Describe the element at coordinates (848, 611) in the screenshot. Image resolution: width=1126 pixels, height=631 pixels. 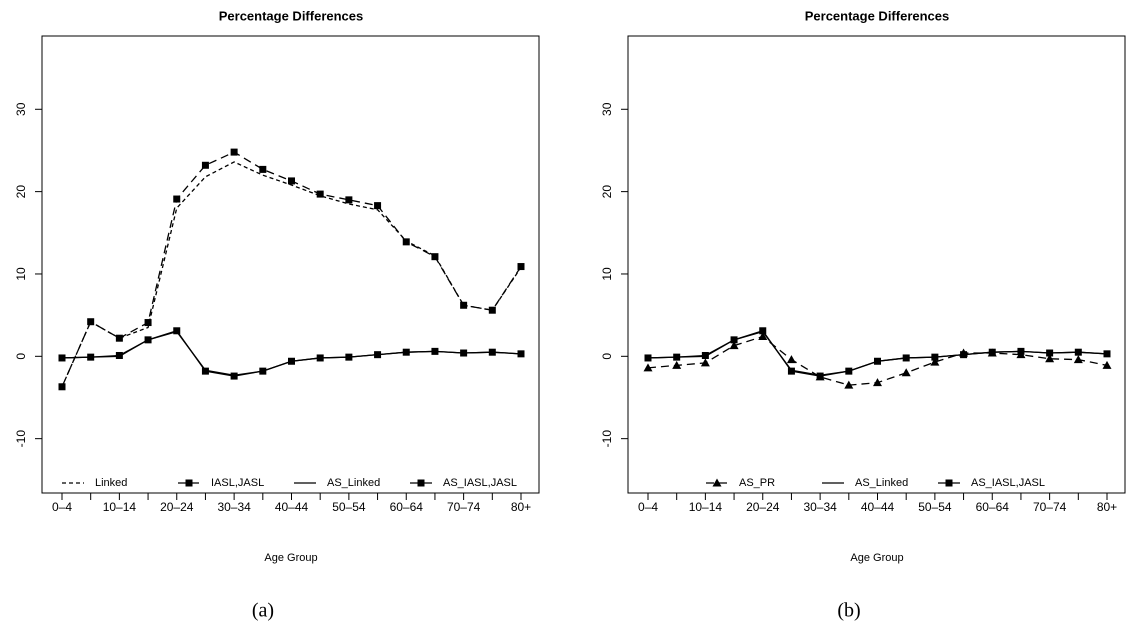
I see `caption: (b)` at that location.